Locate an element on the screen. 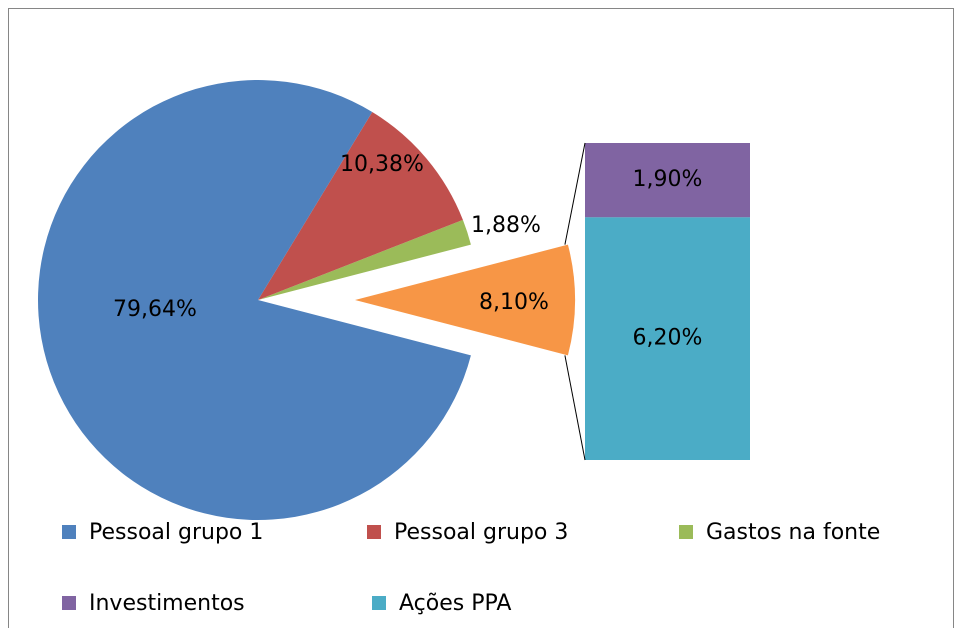 The image size is (957, 628). legend-label: Pessoal grupo 3 is located at coordinates (481, 532).